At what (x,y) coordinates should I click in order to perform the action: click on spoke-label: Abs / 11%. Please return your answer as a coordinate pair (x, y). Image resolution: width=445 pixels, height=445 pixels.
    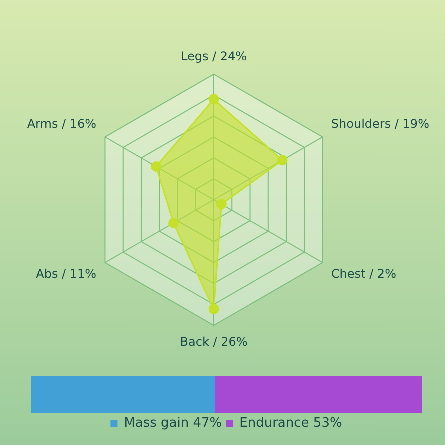
    Looking at the image, I should click on (66, 274).